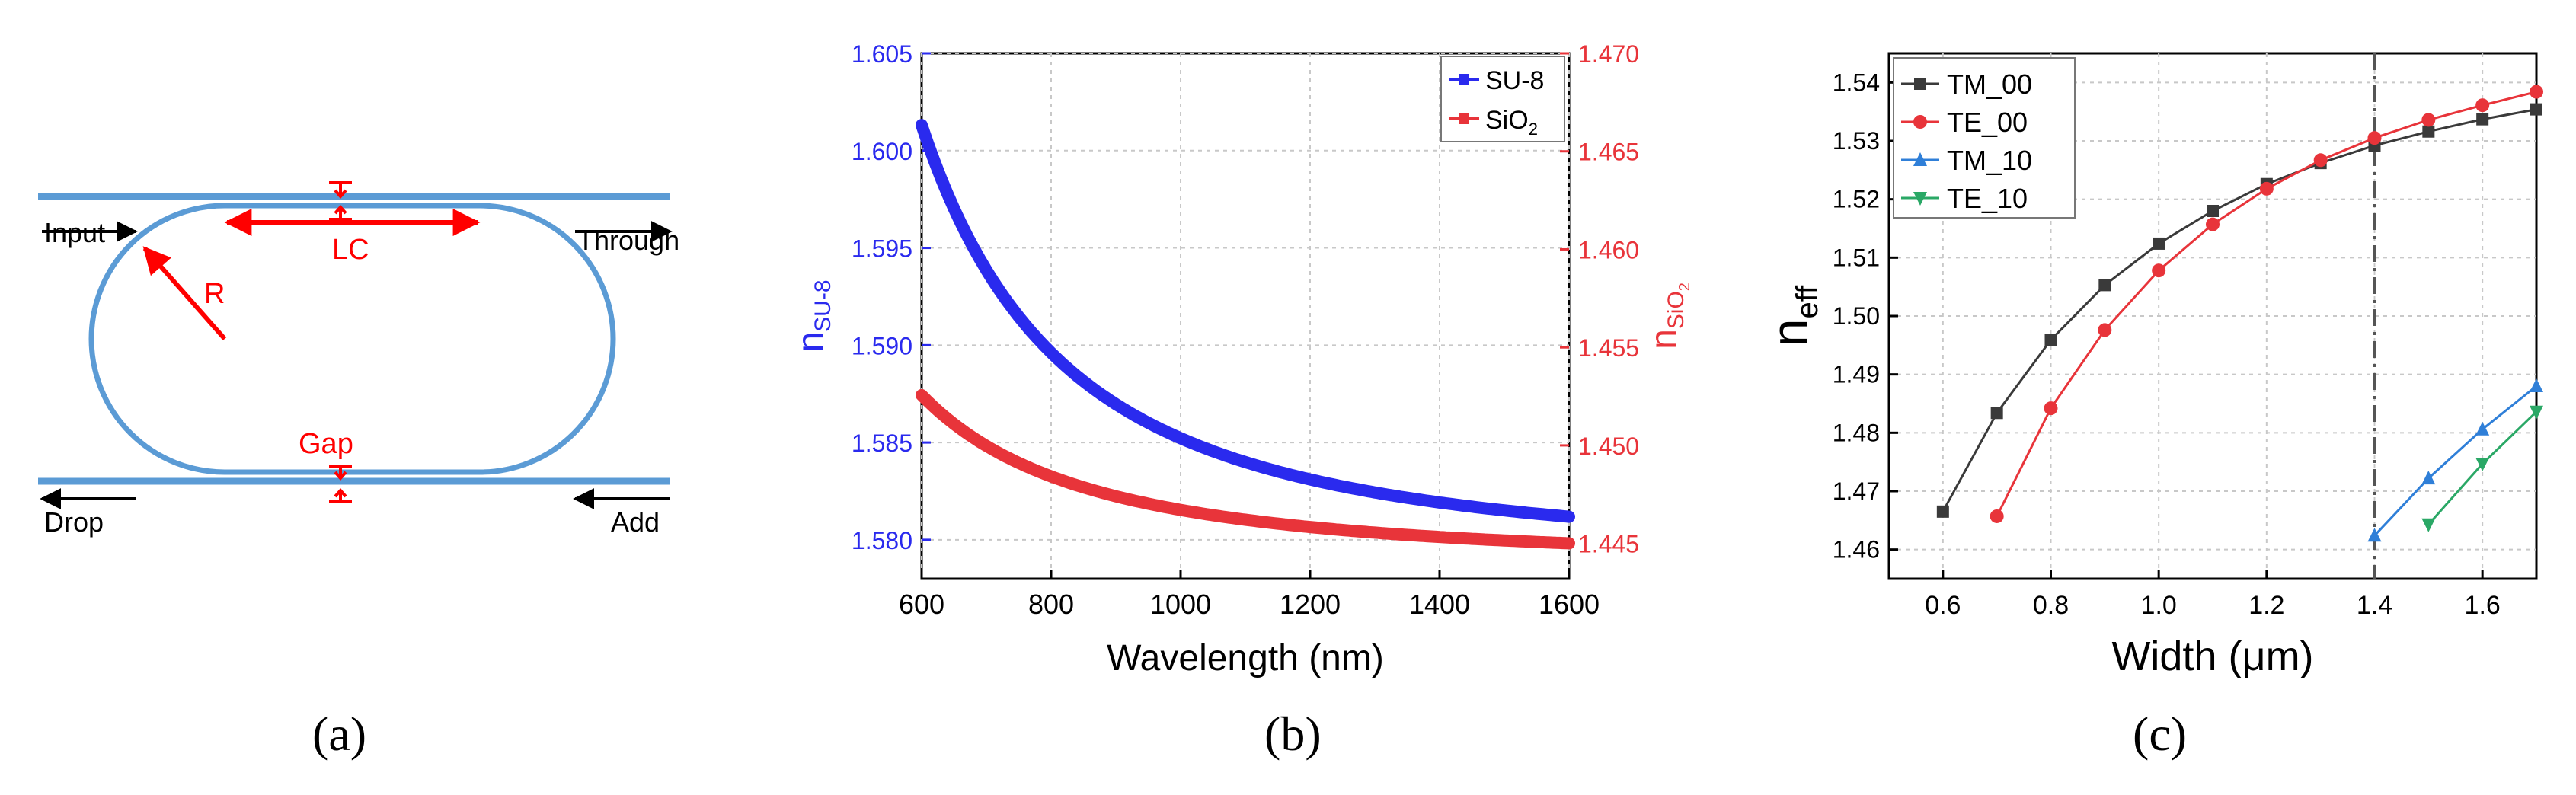  What do you see at coordinates (1180, 604) in the screenshot?
I see `x-tick-label-b: 1000` at bounding box center [1180, 604].